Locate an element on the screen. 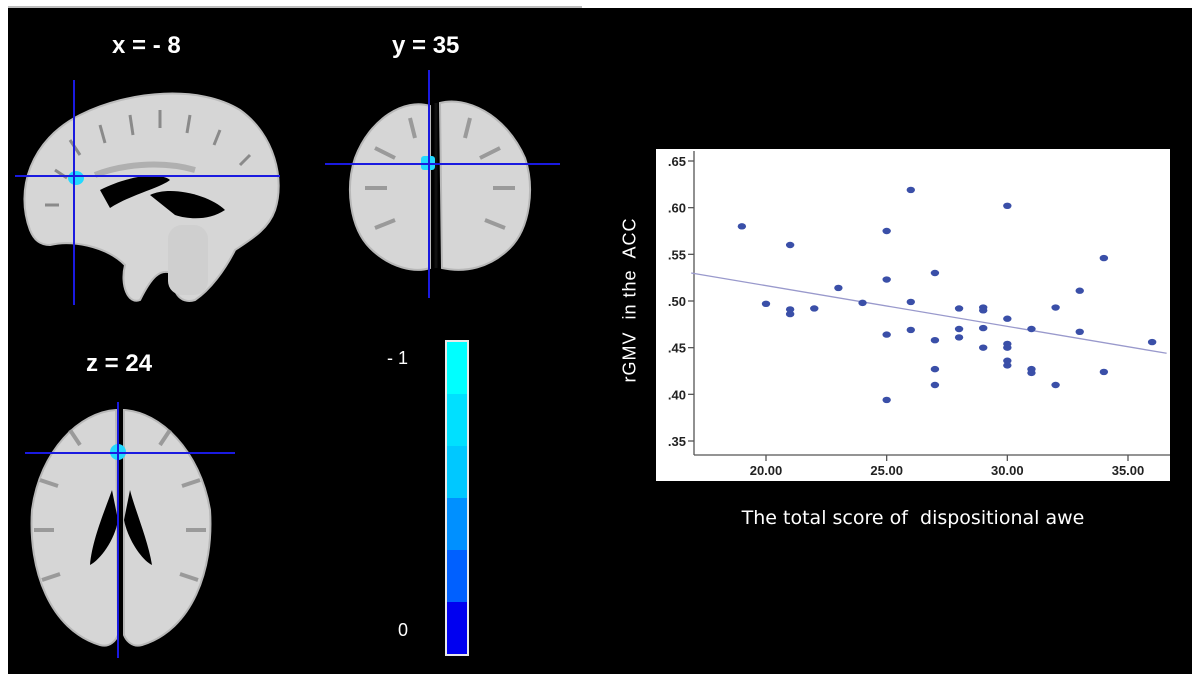  y-tick-label: .50 is located at coordinates (677, 301).